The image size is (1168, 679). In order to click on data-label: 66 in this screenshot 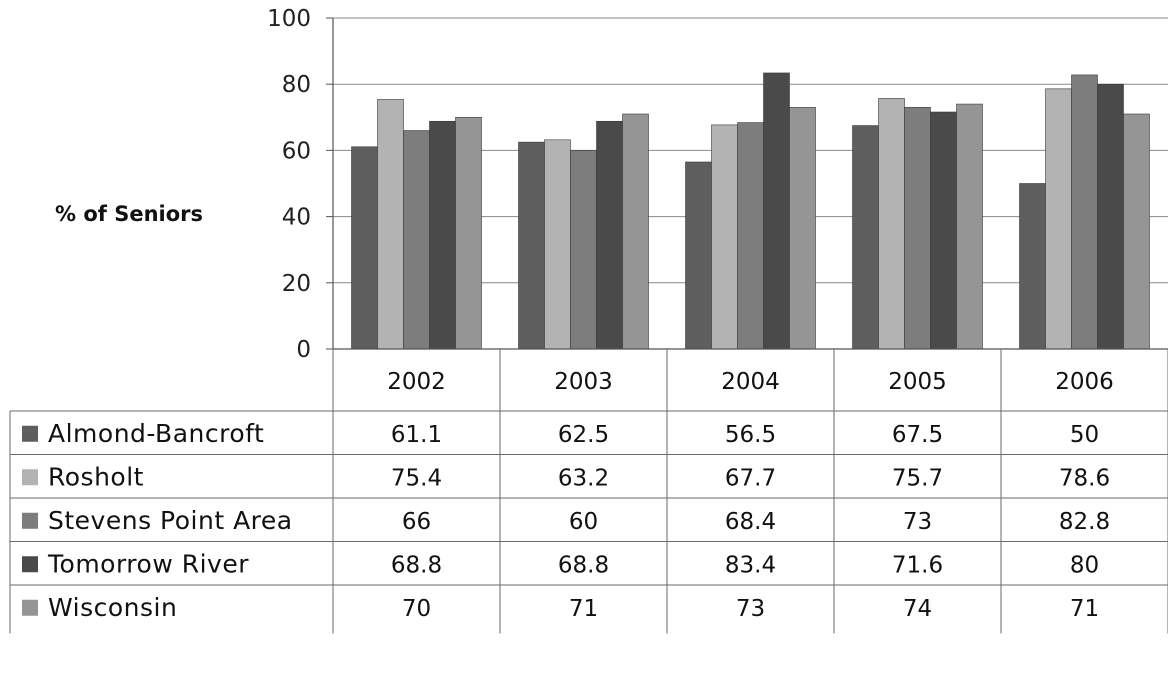, I will do `click(416, 522)`.